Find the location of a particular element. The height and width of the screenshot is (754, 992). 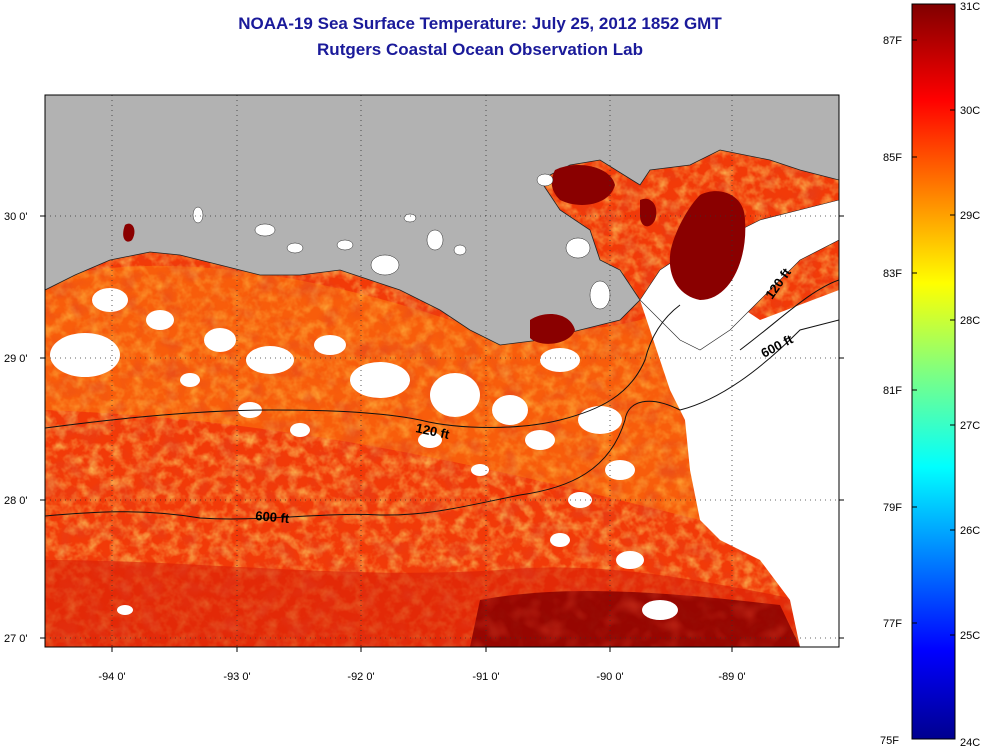

lat-label-28: 28 0' is located at coordinates (16, 501).